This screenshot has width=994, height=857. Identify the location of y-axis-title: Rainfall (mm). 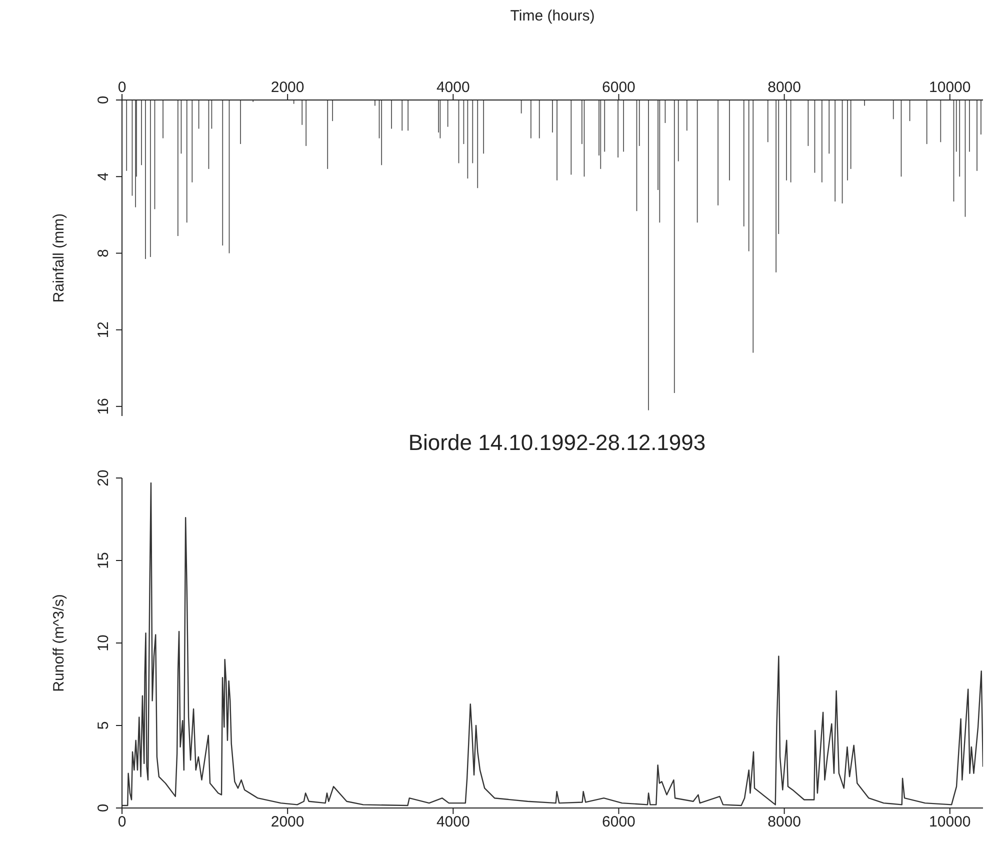
(59, 258).